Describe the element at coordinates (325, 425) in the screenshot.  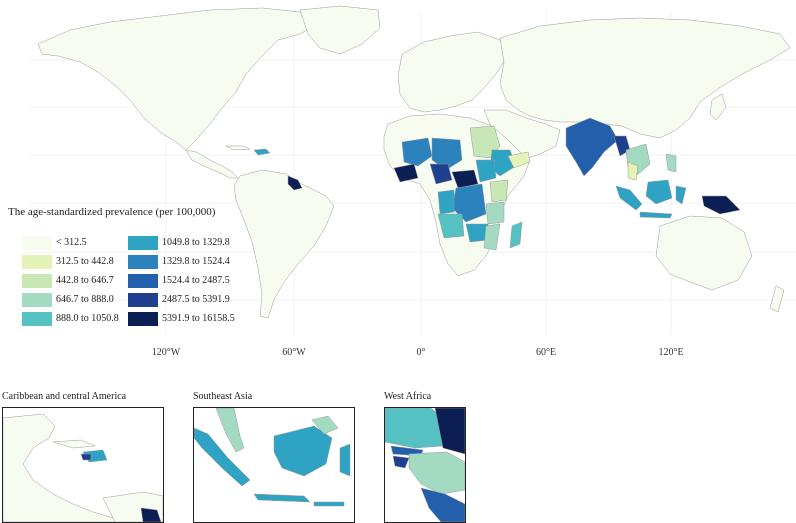
I see `sabah-inset` at that location.